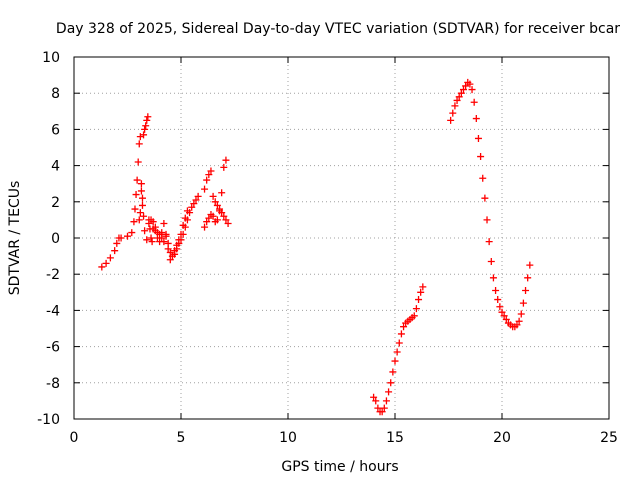 This screenshot has height=480, width=640. Describe the element at coordinates (395, 438) in the screenshot. I see `x-tick-label: 15` at that location.